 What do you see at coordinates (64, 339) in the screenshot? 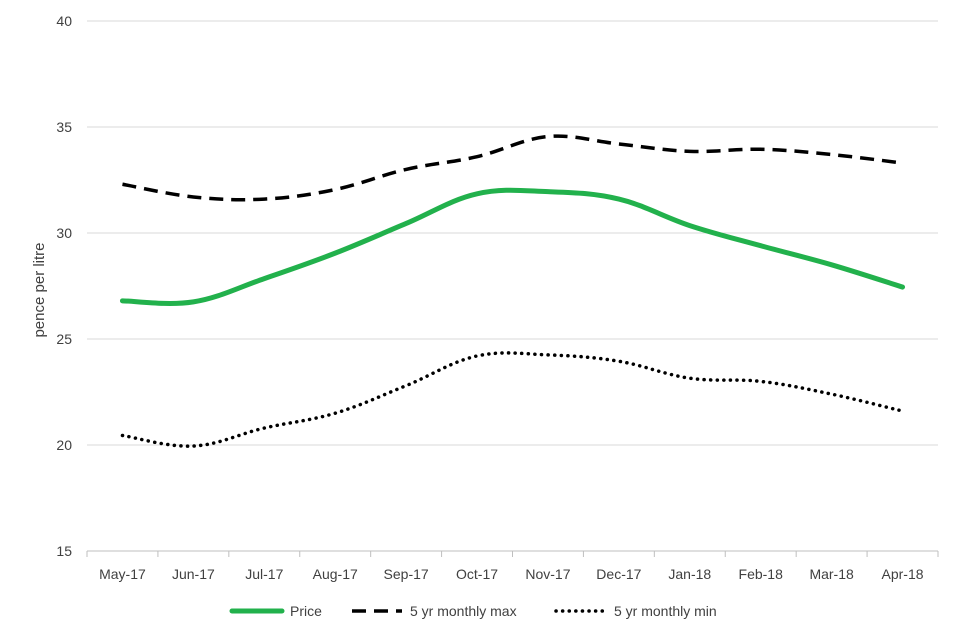
I see `y-tick-label: 25` at bounding box center [64, 339].